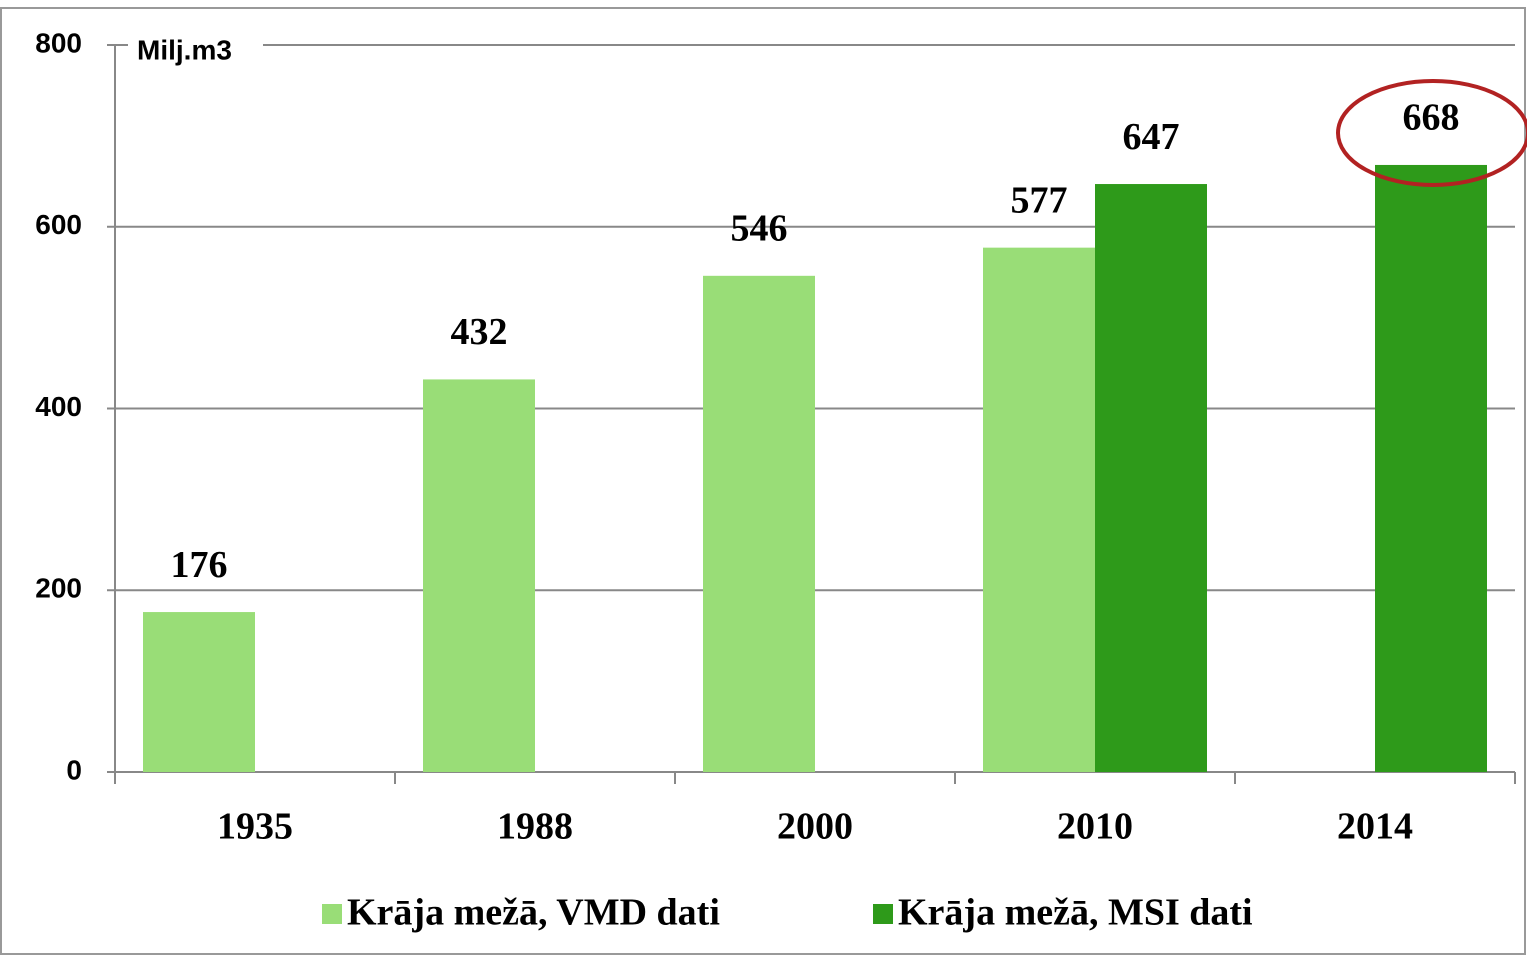  Describe the element at coordinates (535, 827) in the screenshot. I see `x-tick-label: 1988` at that location.